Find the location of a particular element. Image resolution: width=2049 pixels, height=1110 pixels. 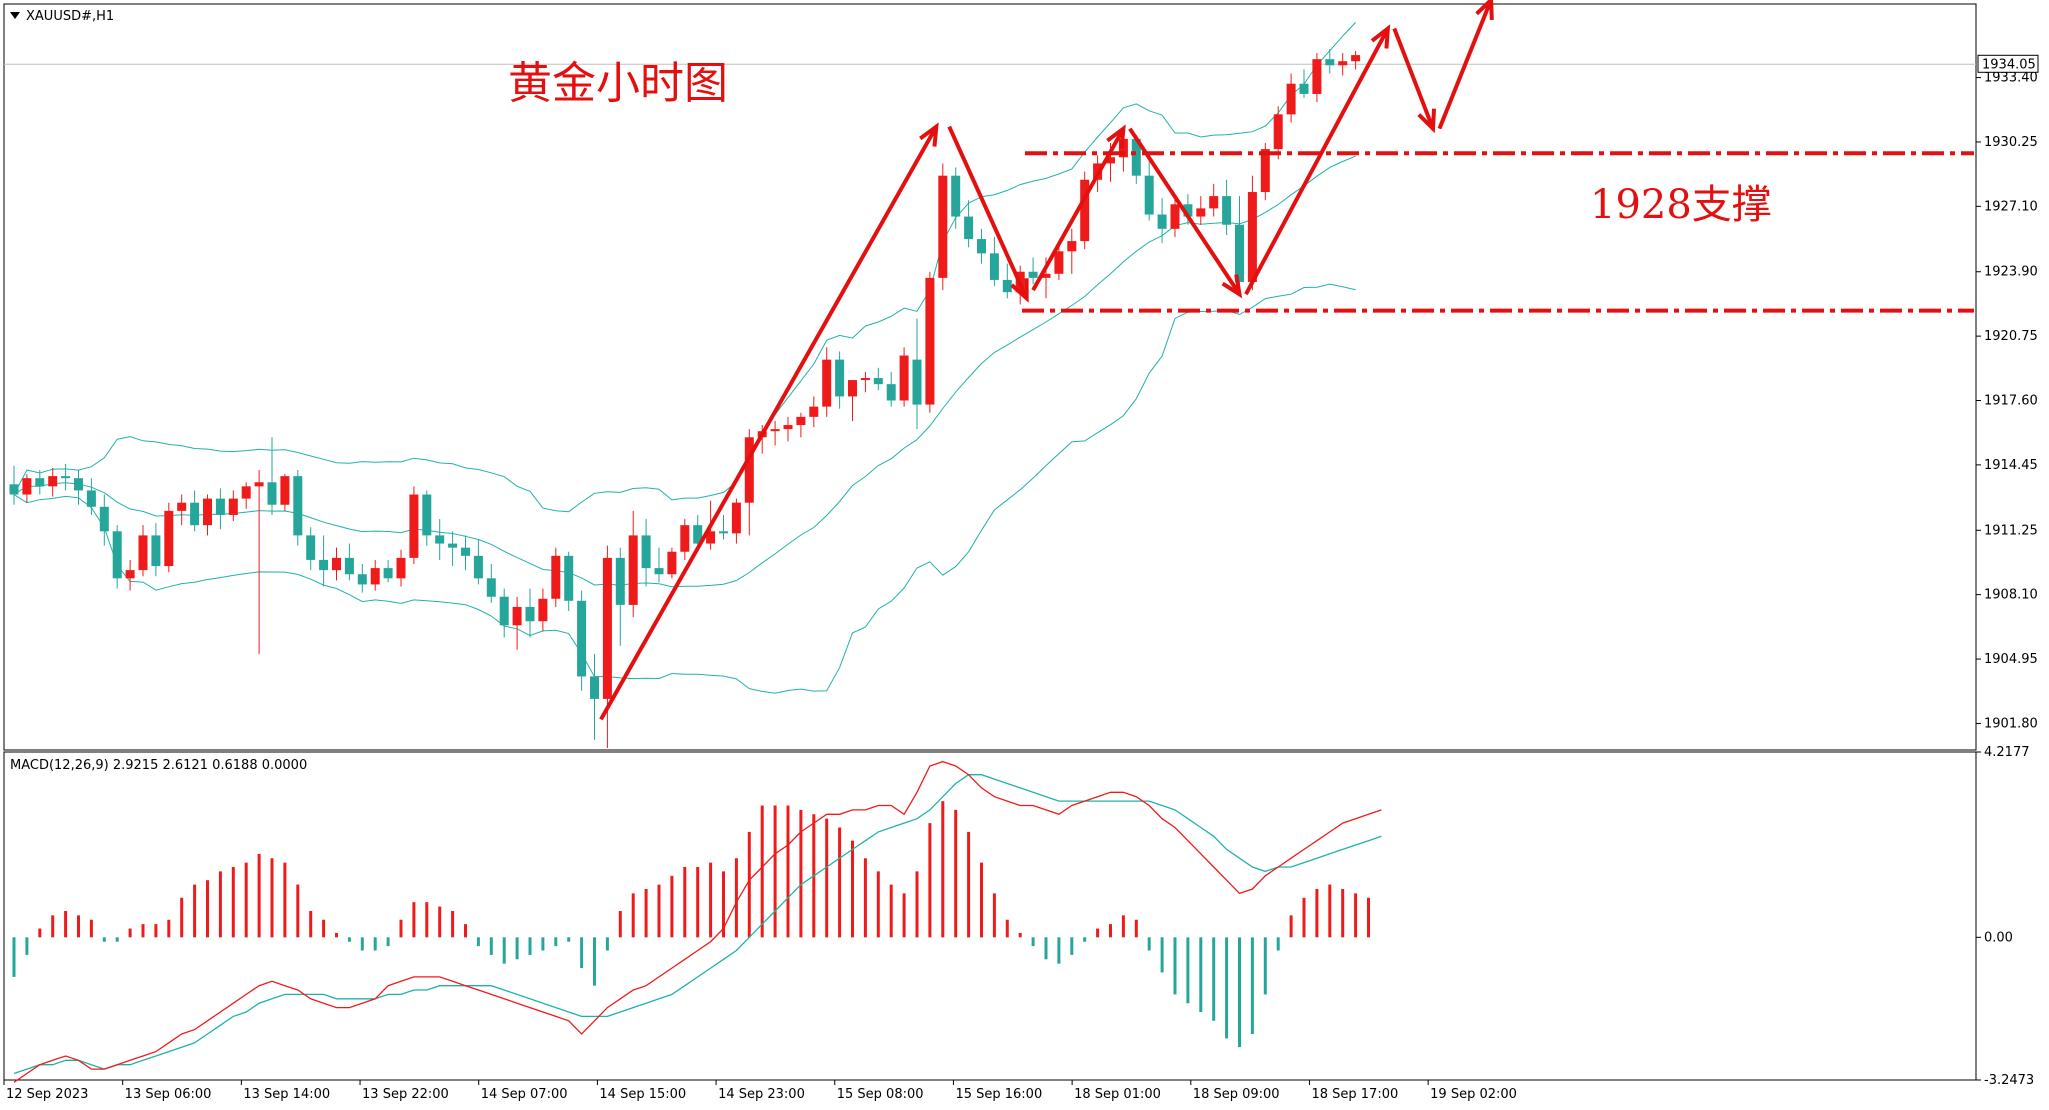

time-tick-label: 18 Sep 09:00 is located at coordinates (1236, 1094).